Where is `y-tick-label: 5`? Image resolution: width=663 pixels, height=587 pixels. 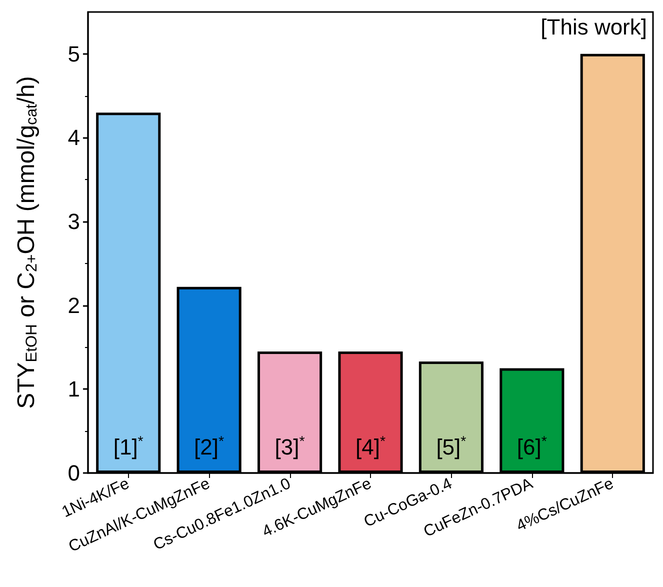
y-tick-label: 5 is located at coordinates (74, 53).